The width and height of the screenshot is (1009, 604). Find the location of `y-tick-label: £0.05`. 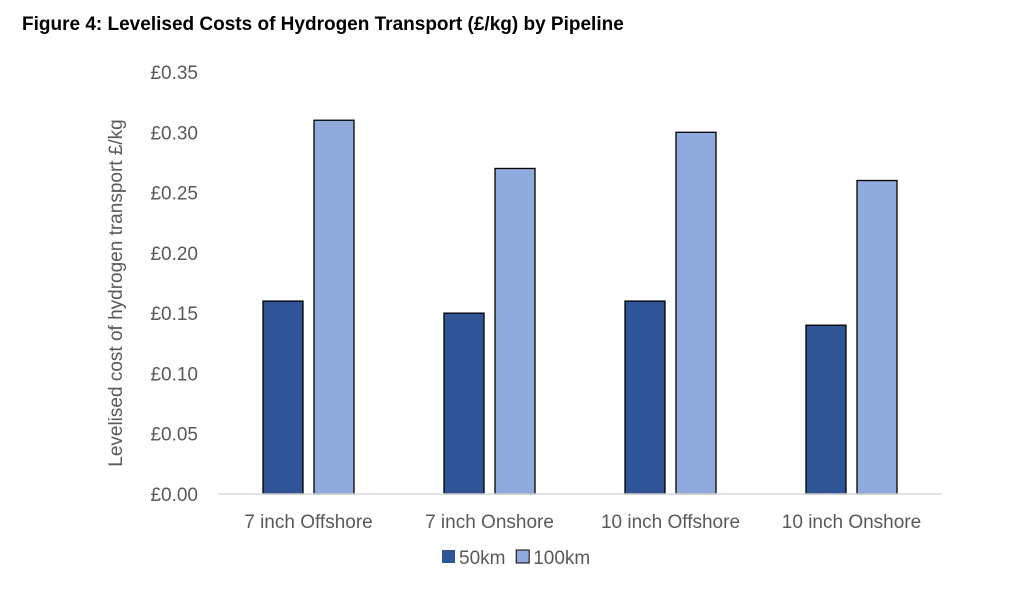

y-tick-label: £0.05 is located at coordinates (174, 435).